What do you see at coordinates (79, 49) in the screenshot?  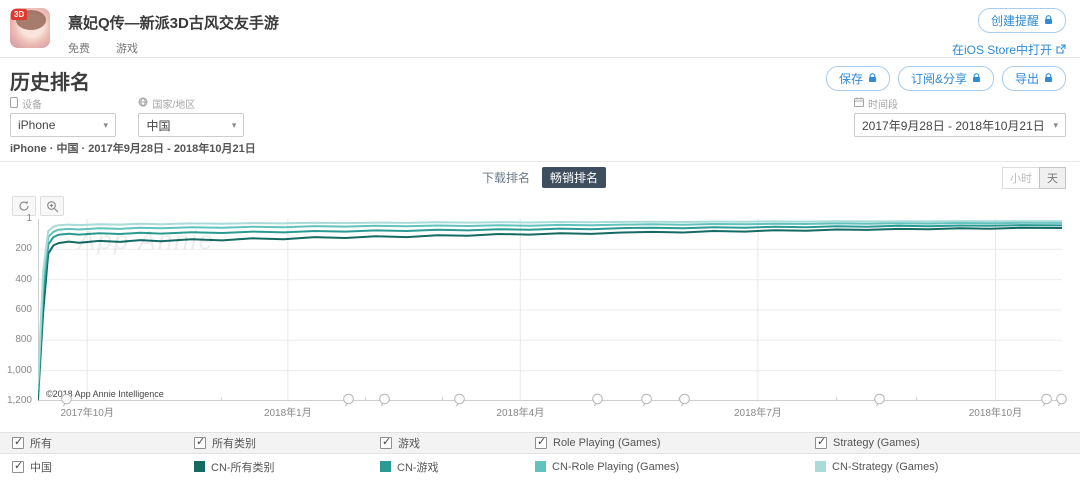 I see `price-tag: 免费` at bounding box center [79, 49].